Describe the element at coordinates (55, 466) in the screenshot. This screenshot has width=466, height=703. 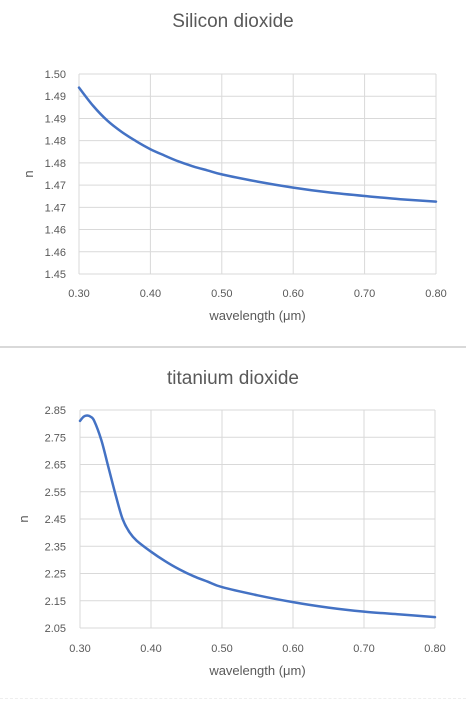
I see `y-tick-label: 2.65` at that location.